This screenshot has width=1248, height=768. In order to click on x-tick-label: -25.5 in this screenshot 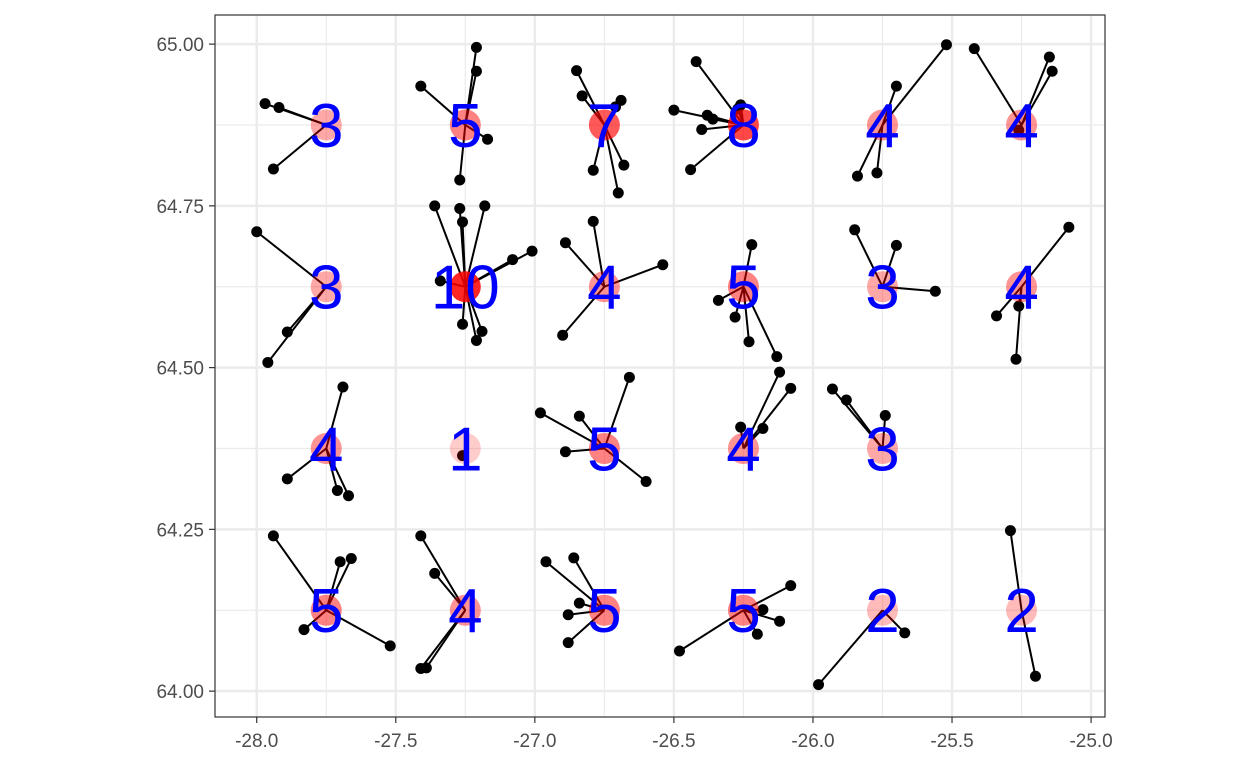, I will do `click(951, 741)`.